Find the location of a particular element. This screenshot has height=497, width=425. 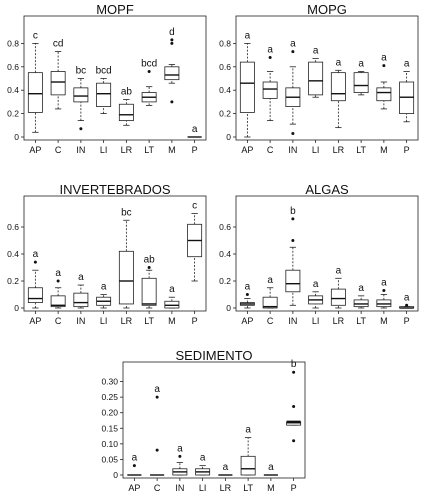

y-tick-label: 0.20 is located at coordinates (109, 413).